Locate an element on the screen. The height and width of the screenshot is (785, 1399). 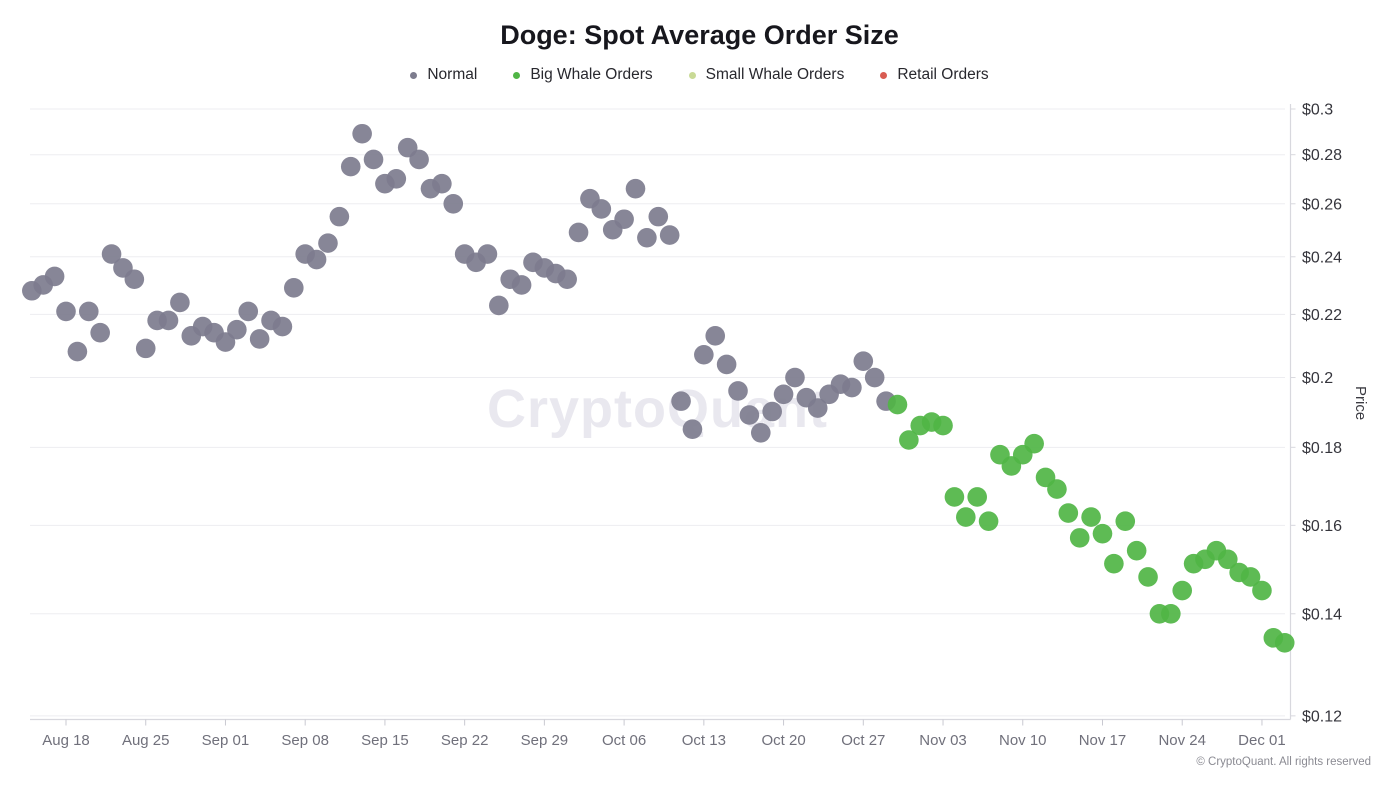
y-tick-label: $0.3 is located at coordinates (1317, 110).